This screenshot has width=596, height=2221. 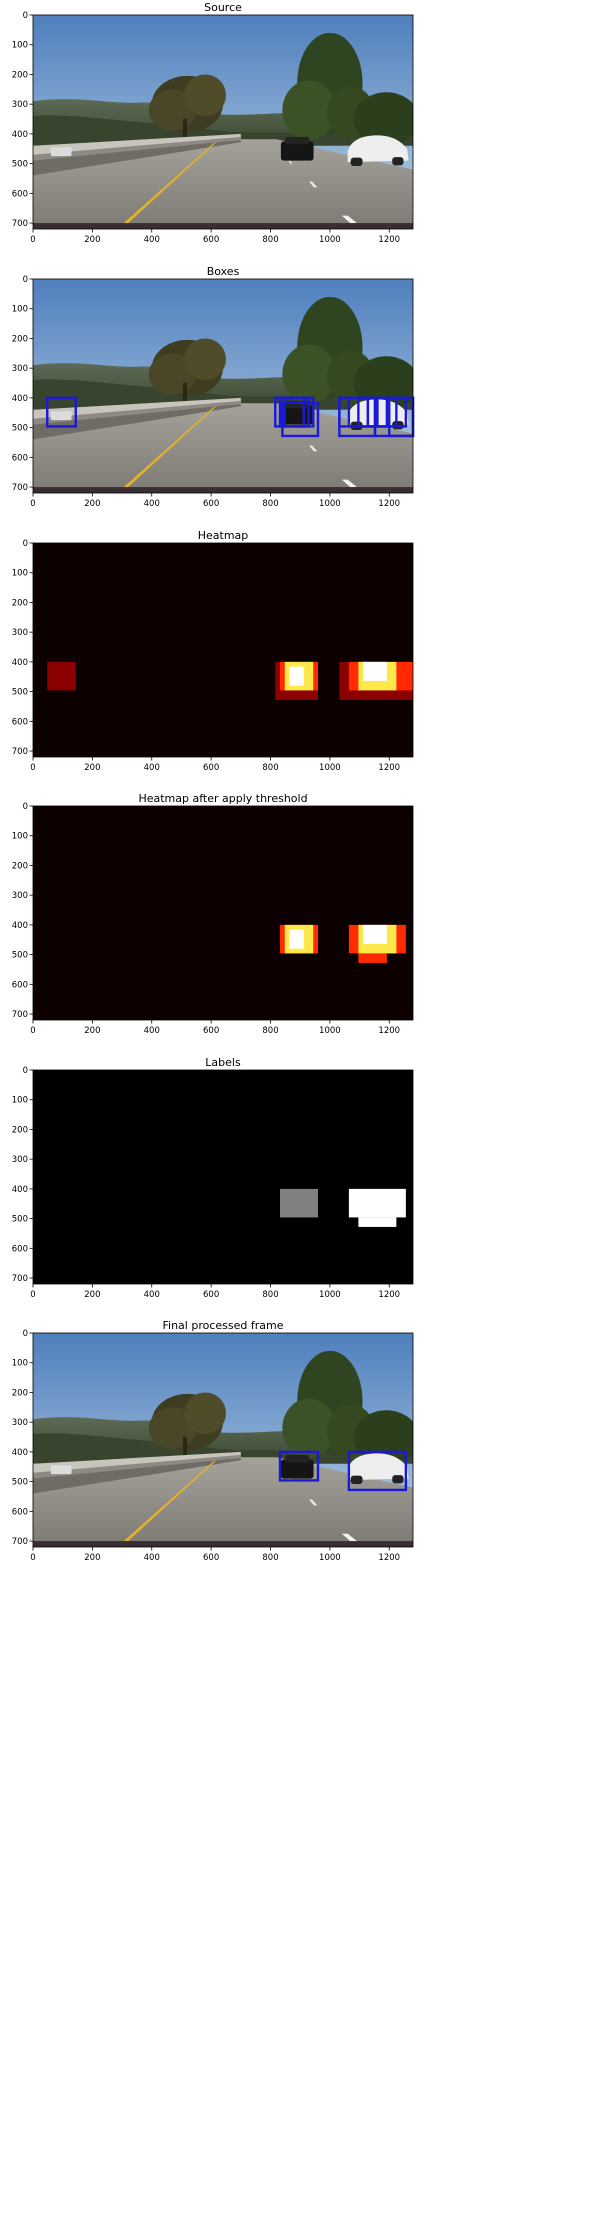 I want to click on panel-title: Boxes, so click(x=223, y=271).